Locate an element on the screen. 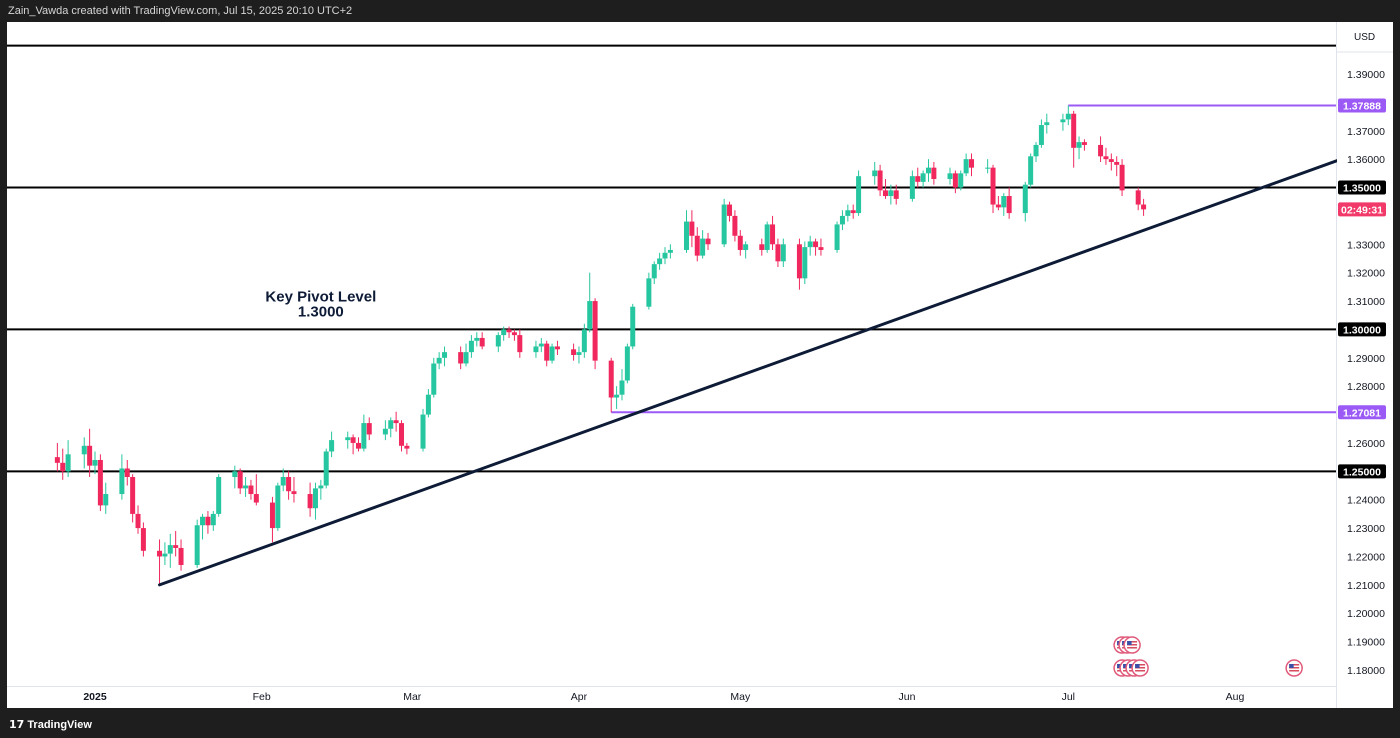  y-tick-label: 1.26000 is located at coordinates (1366, 444).